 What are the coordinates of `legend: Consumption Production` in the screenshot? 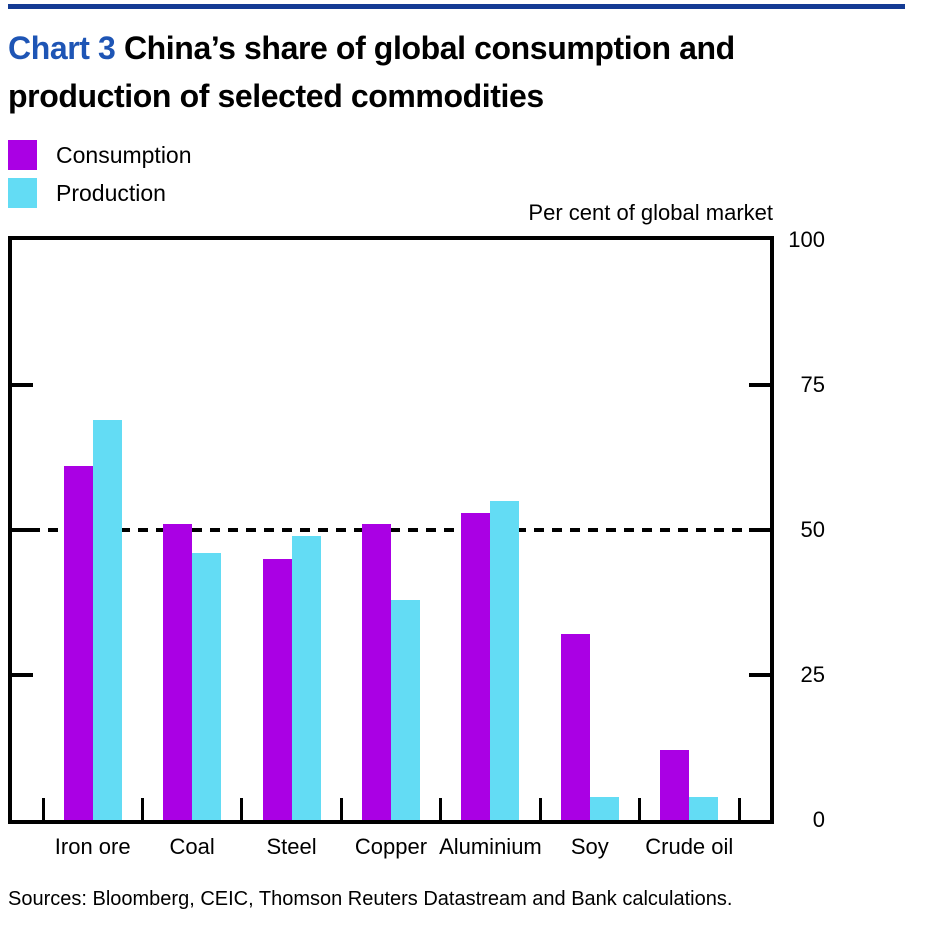 It's located at (100, 174).